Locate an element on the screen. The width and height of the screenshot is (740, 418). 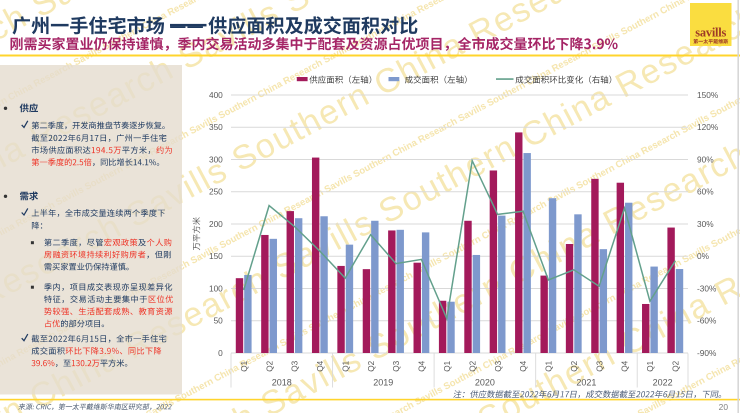
svg-text: 0% is located at coordinates (703, 256).